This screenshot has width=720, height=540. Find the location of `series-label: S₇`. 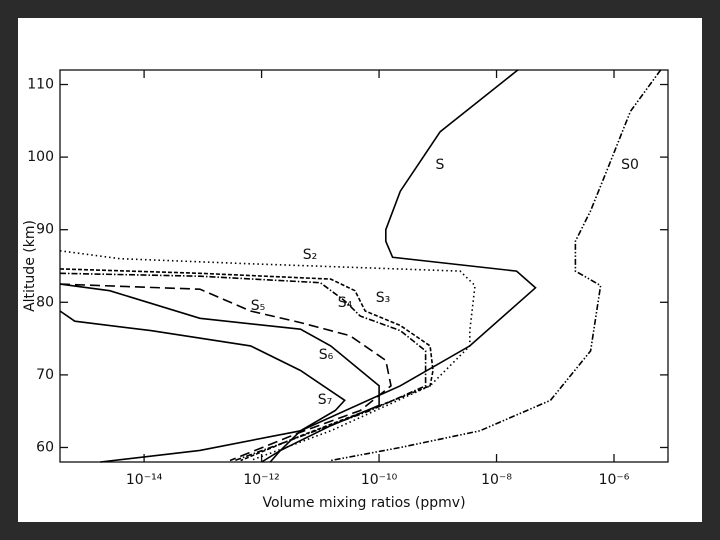

series-label: S₇ is located at coordinates (325, 400).